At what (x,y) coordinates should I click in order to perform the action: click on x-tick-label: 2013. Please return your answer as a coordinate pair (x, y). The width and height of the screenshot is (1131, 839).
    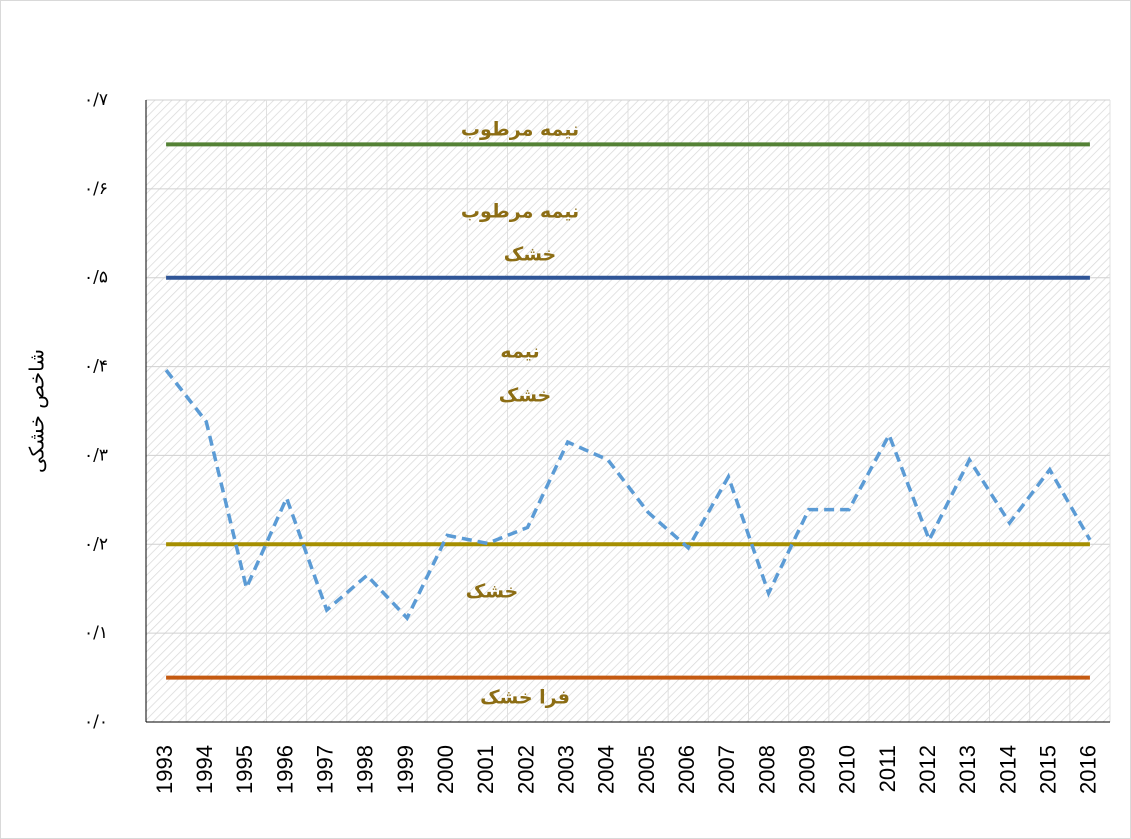
    Looking at the image, I should click on (967, 769).